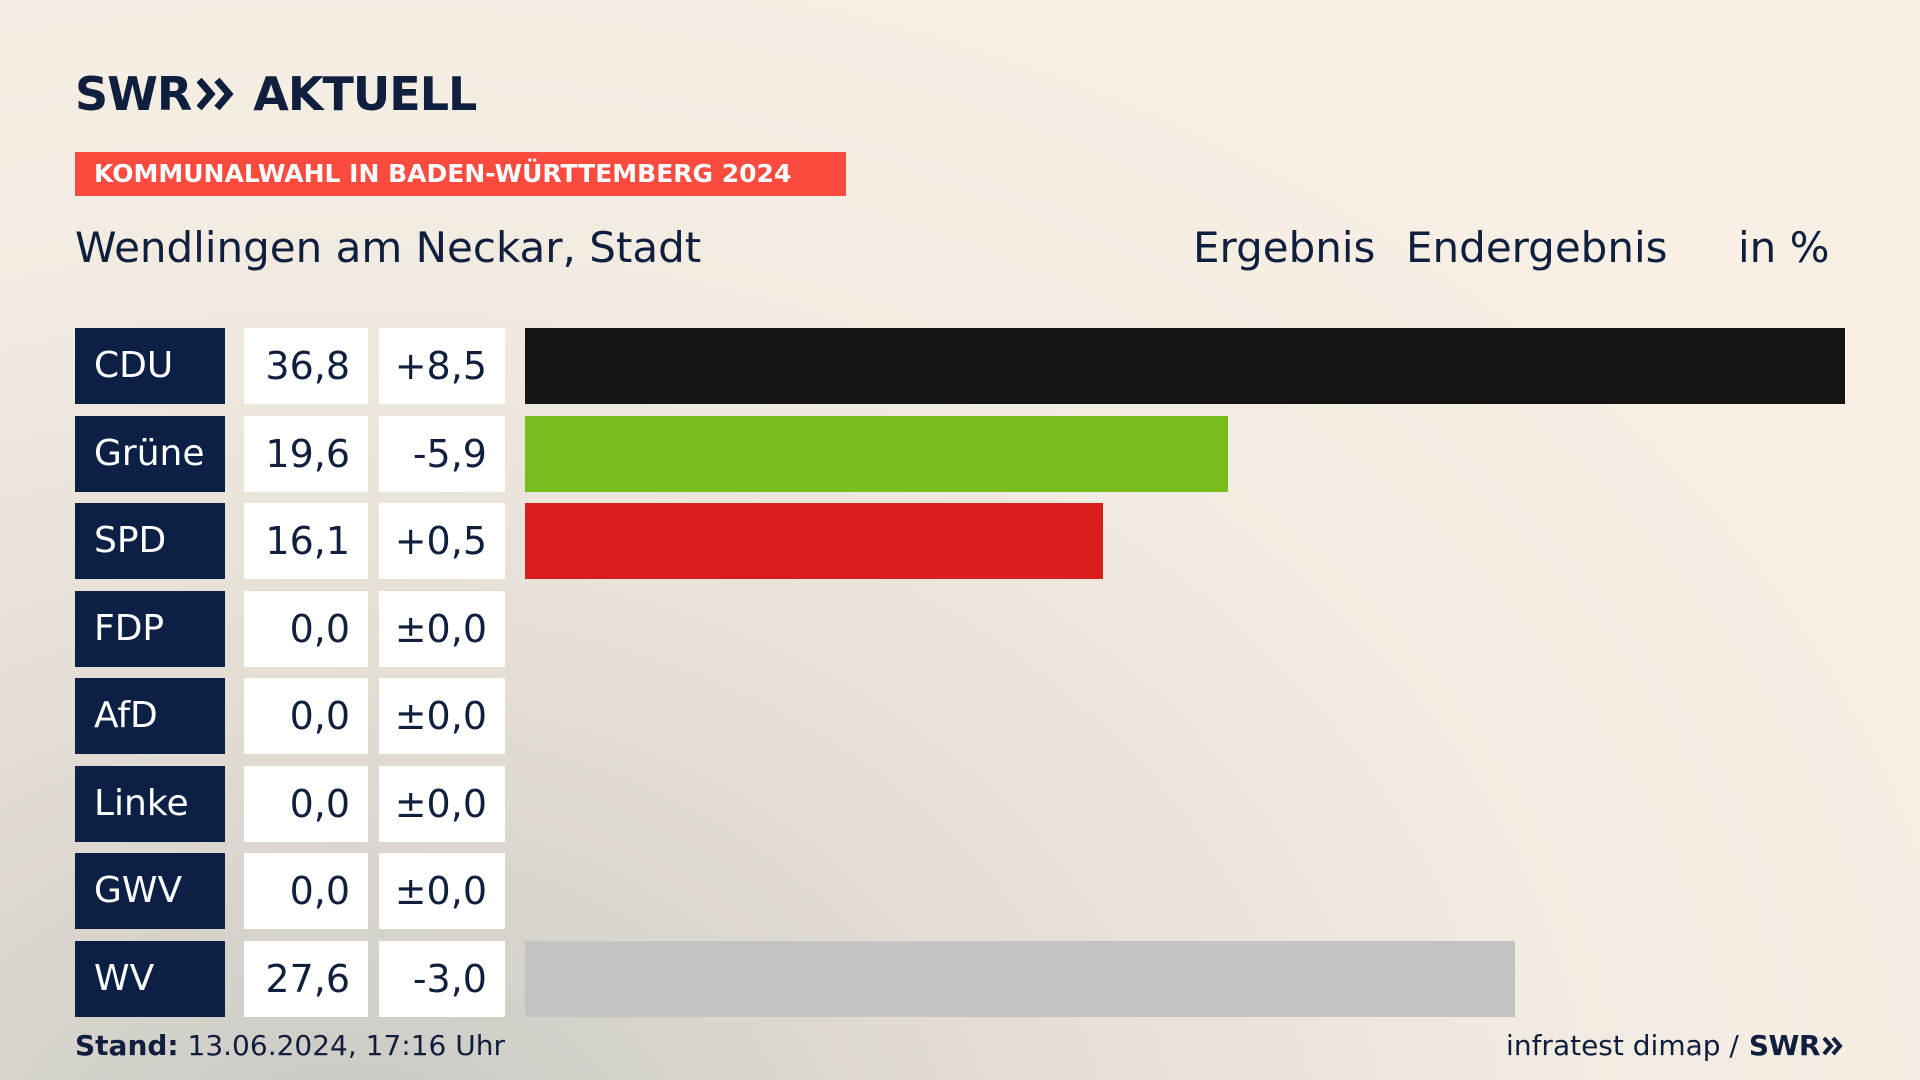  What do you see at coordinates (1784, 1045) in the screenshot?
I see `footer-swr-brand: SWR` at bounding box center [1784, 1045].